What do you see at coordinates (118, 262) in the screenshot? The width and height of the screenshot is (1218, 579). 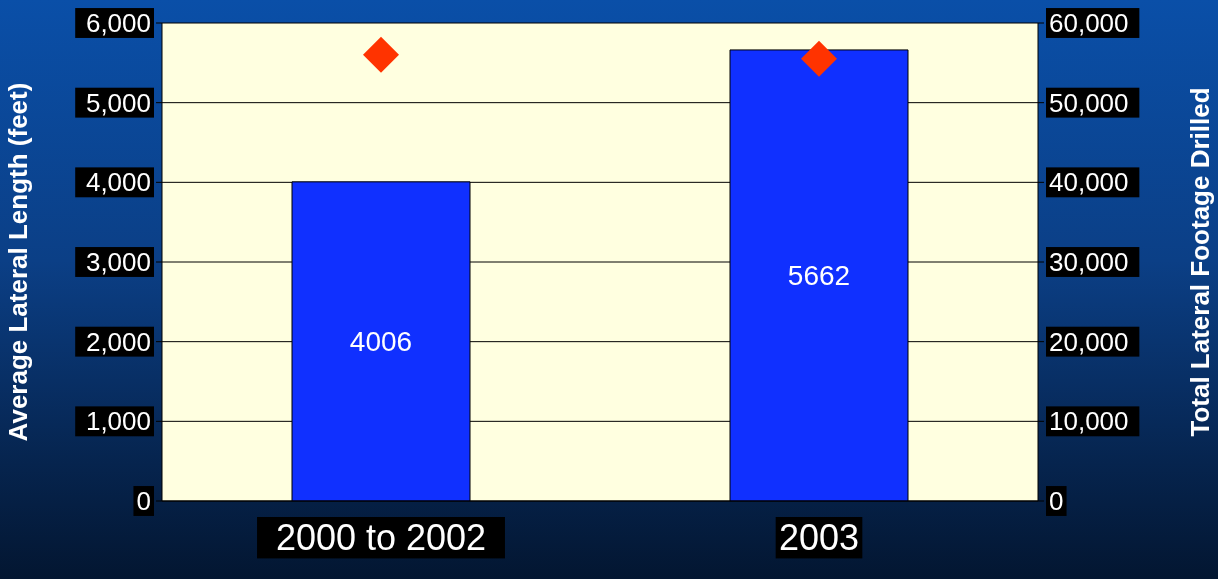 I see `y-tick-label: 3,000` at bounding box center [118, 262].